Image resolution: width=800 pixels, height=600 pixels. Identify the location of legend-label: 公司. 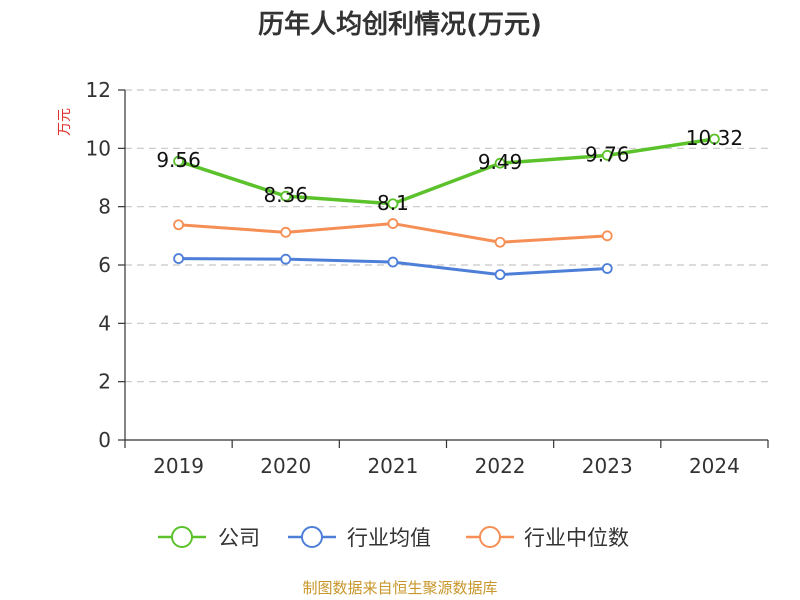
(239, 538).